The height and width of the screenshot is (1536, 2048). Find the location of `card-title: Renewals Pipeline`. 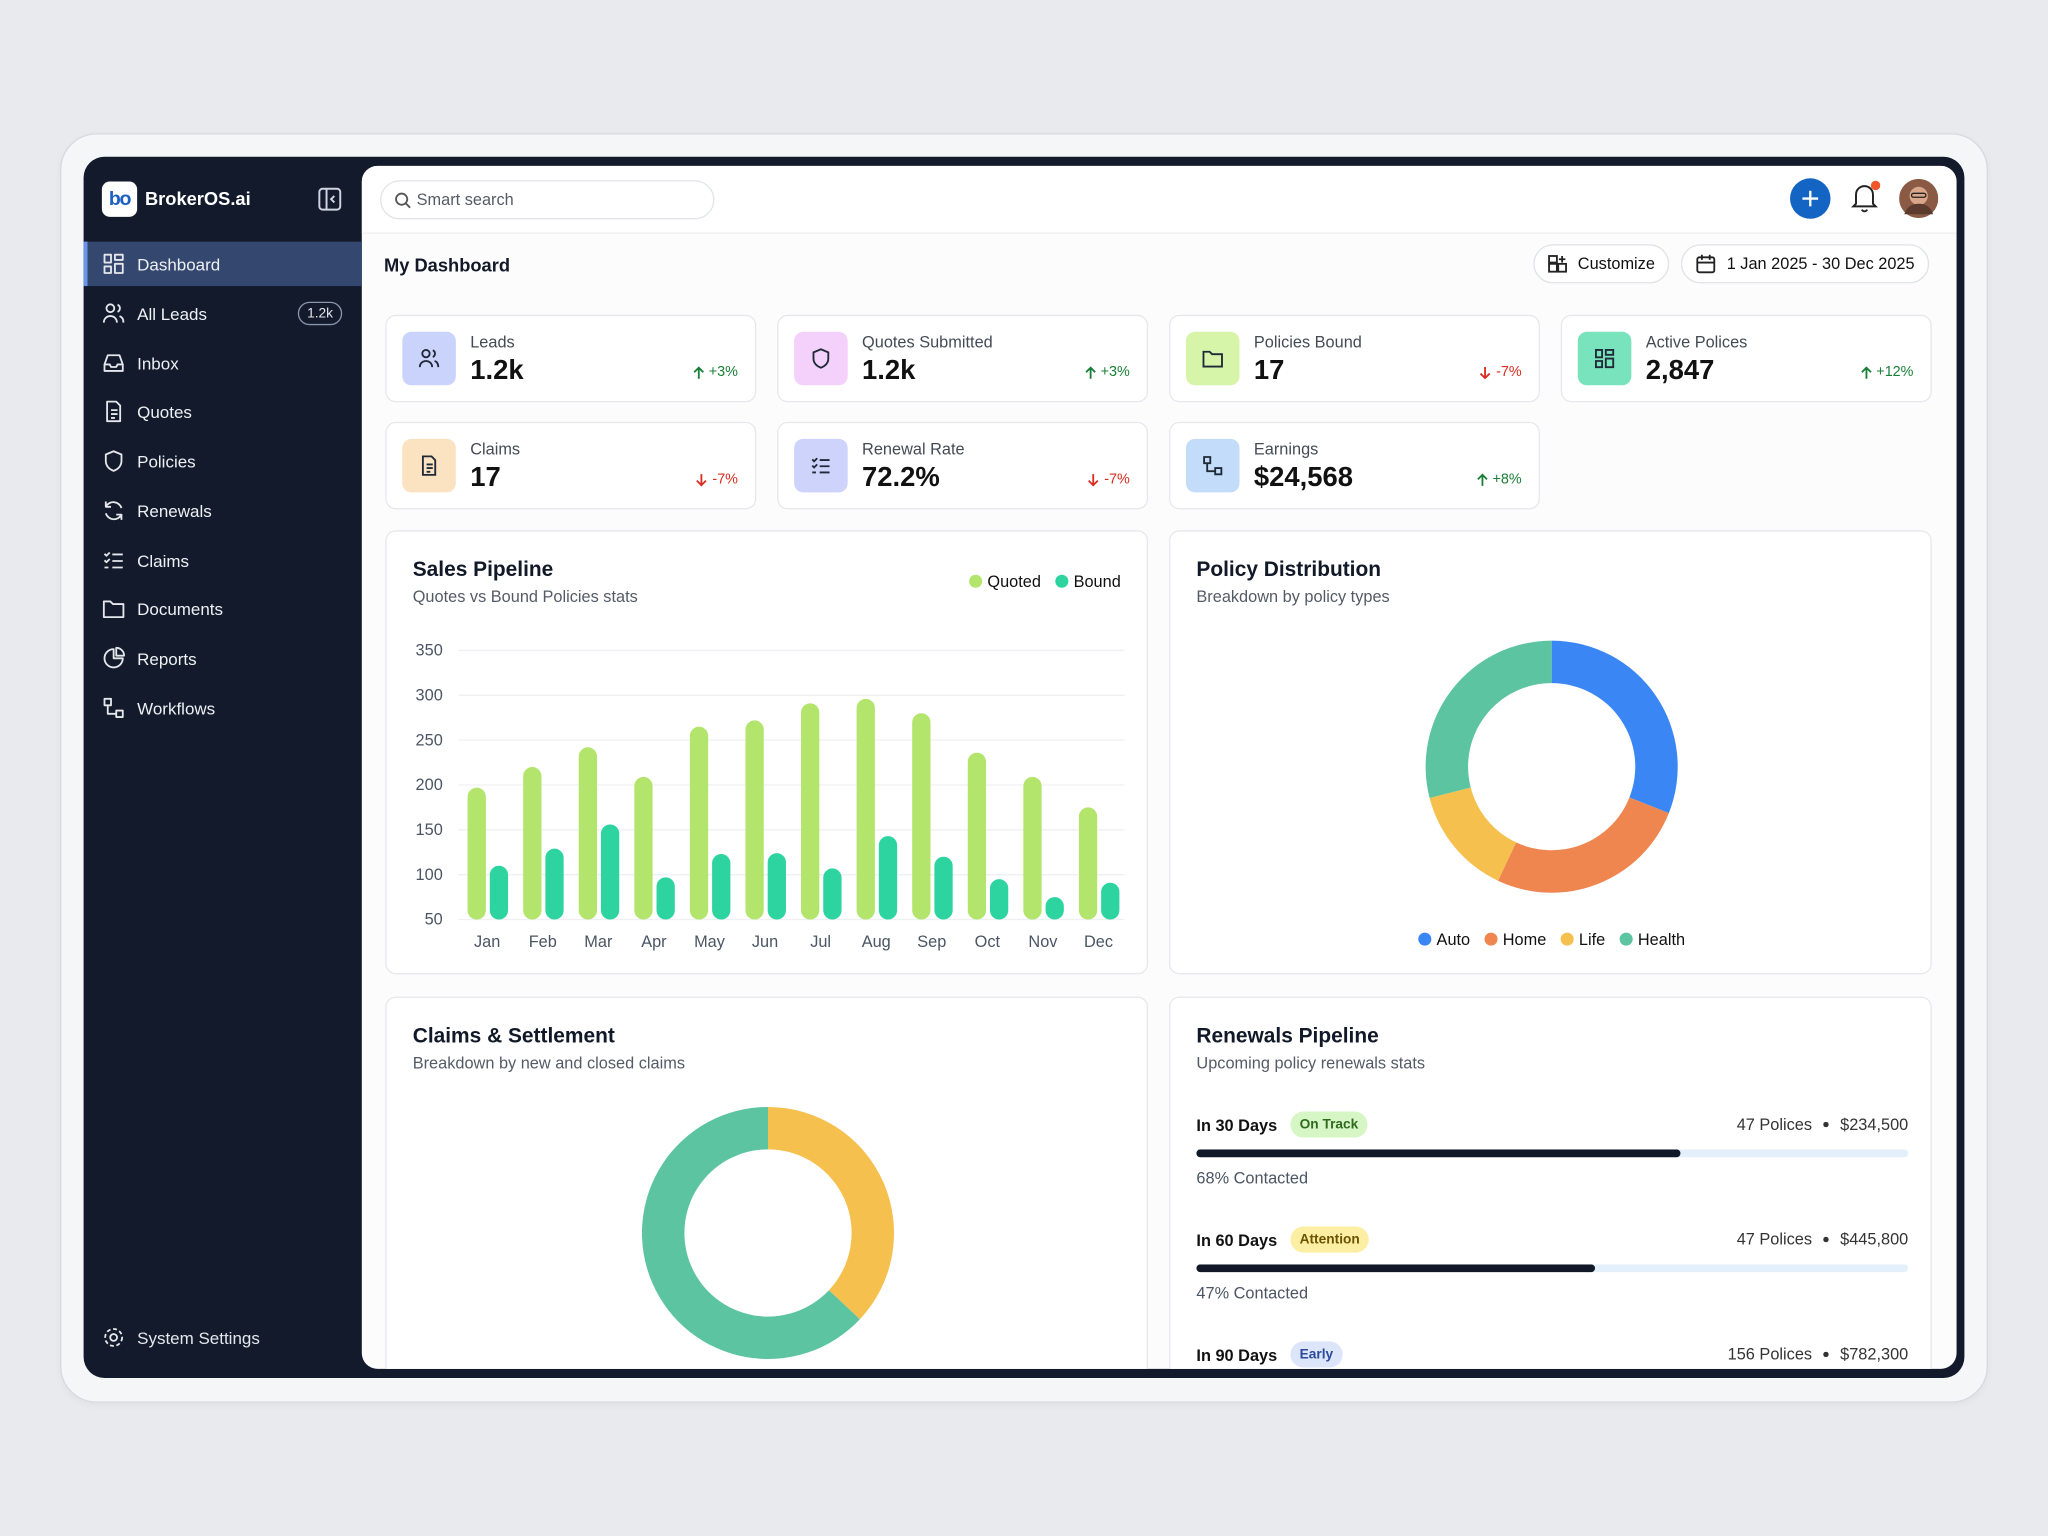

card-title: Renewals Pipeline is located at coordinates (1287, 1036).